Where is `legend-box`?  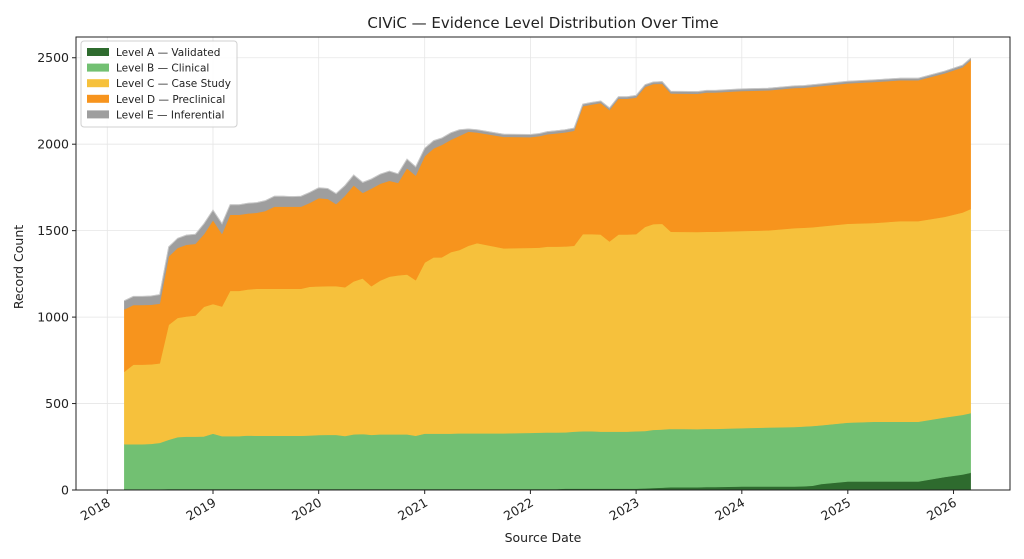 legend-box is located at coordinates (159, 84).